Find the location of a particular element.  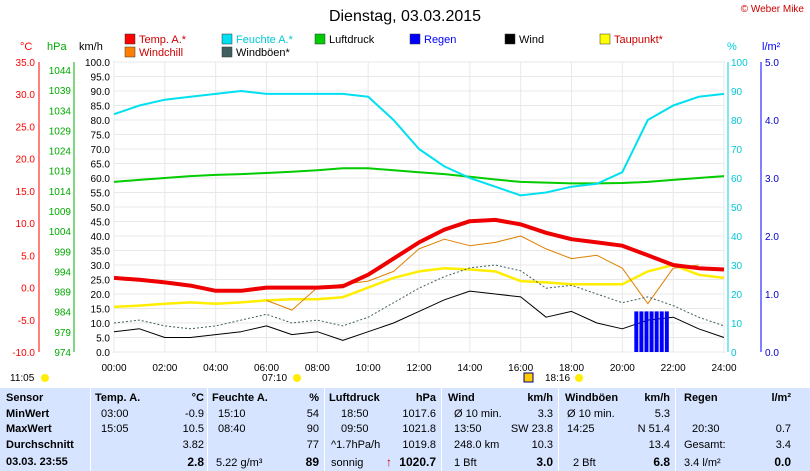

kmh-tick-label: 20.0 is located at coordinates (101, 295).